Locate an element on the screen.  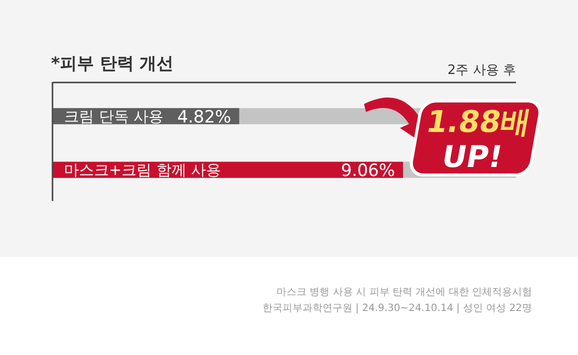
text: 한국피부과학연구원 | 24.9.30~24.10.14 | 성인 여성 22명 is located at coordinates (397, 308).